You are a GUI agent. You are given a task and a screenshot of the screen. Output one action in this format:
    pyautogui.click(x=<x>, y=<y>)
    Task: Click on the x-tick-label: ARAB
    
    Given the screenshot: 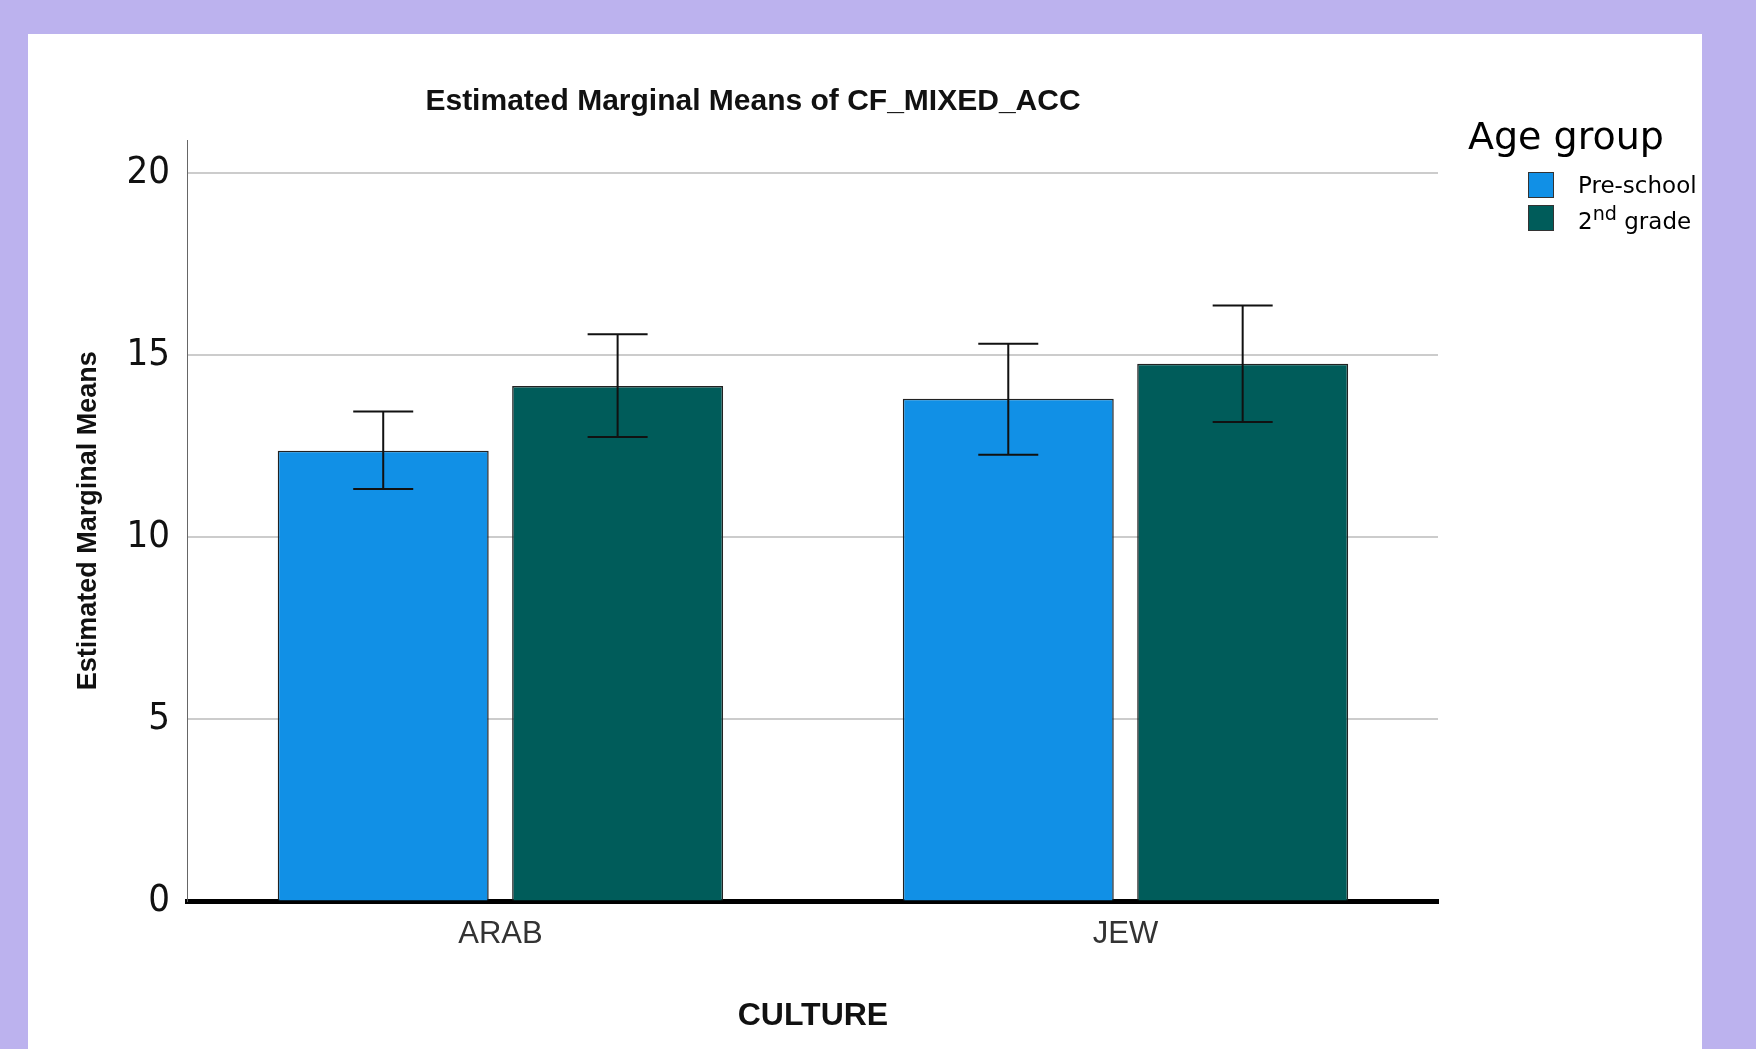 What is the action you would take?
    pyautogui.click(x=500, y=932)
    